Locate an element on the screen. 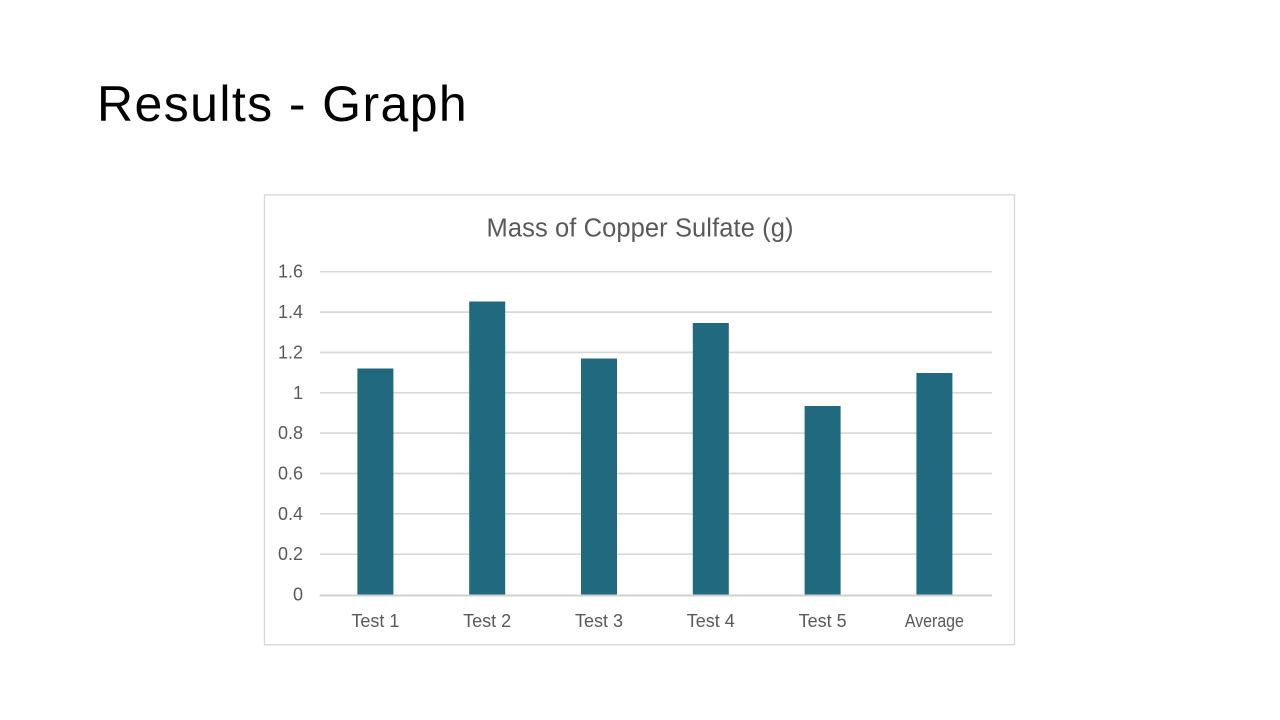  svg-text: 1.4 is located at coordinates (290, 312).